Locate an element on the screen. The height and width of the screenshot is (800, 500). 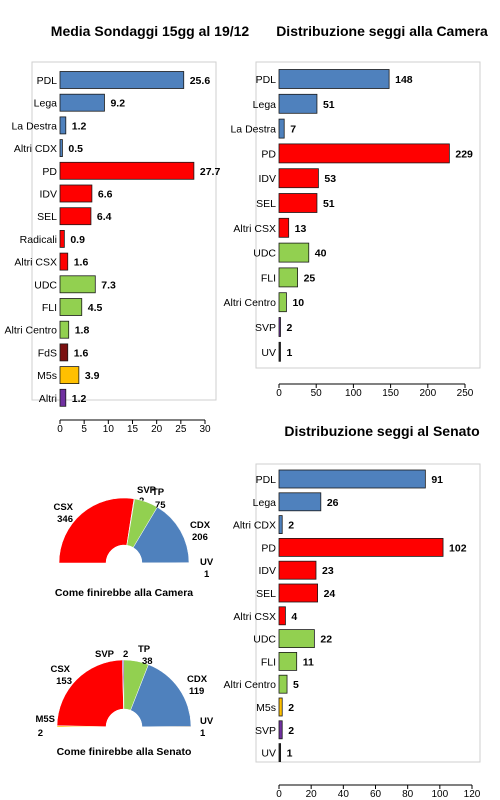
x-tick-label: 30 is located at coordinates (205, 429).